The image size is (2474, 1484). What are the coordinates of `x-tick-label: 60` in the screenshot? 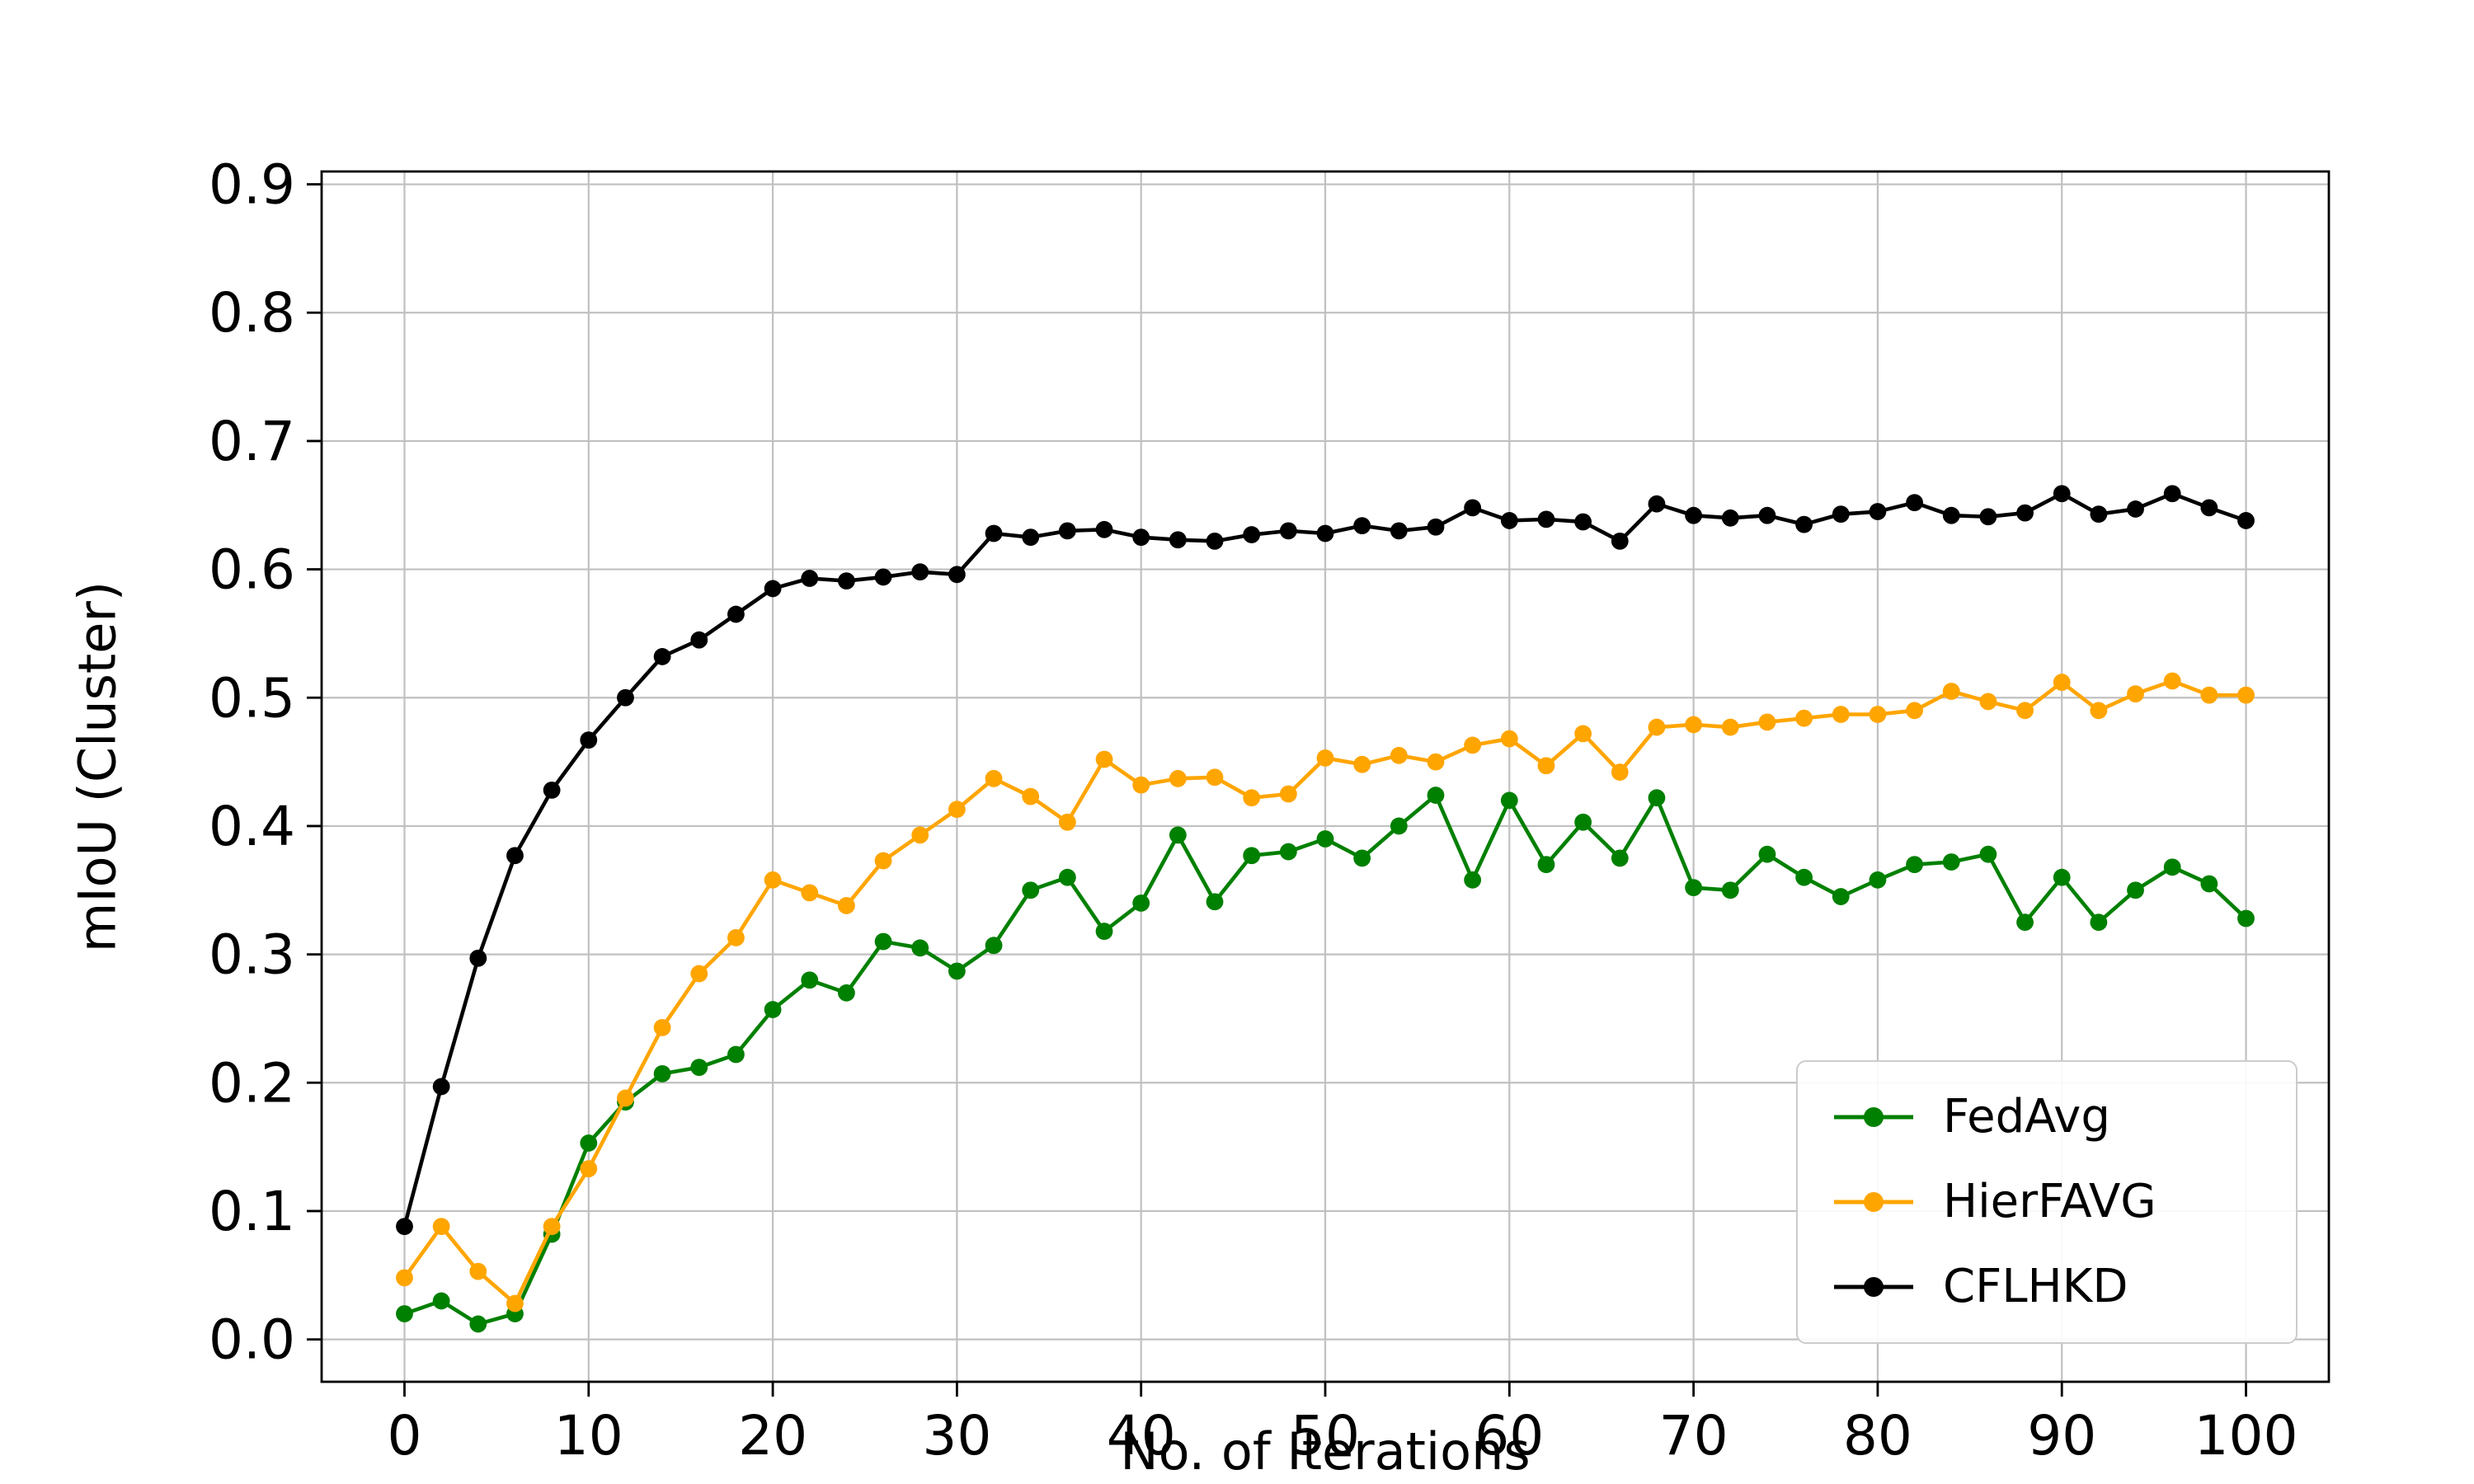 It's located at (1509, 1436).